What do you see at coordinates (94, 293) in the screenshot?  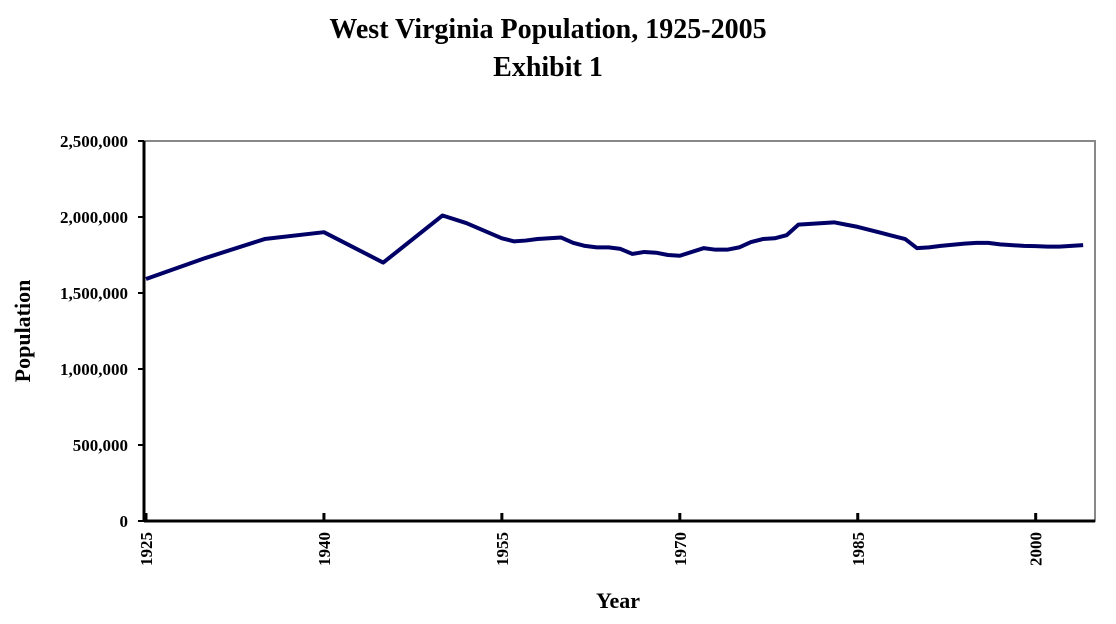 I see `y-tick-label: 1,500,000` at bounding box center [94, 293].